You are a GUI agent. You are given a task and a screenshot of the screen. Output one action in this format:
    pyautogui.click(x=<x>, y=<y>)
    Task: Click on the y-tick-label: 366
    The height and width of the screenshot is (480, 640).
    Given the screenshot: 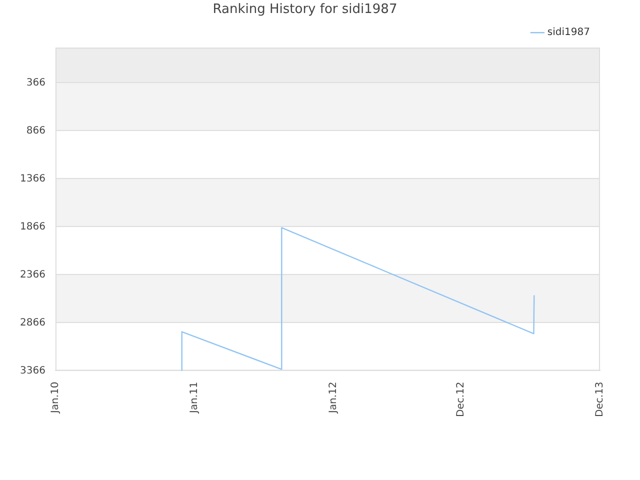 What is the action you would take?
    pyautogui.click(x=36, y=82)
    